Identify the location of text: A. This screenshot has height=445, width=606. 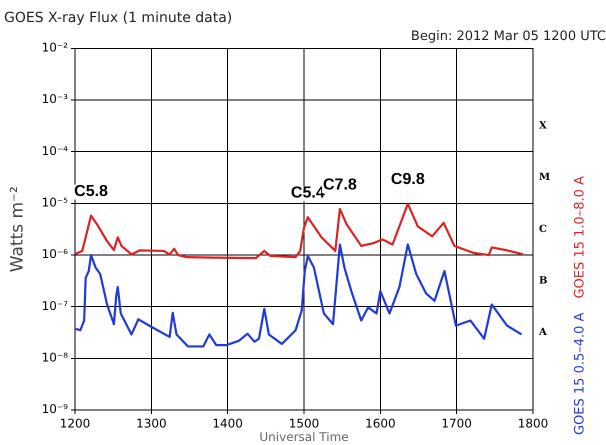
(542, 332).